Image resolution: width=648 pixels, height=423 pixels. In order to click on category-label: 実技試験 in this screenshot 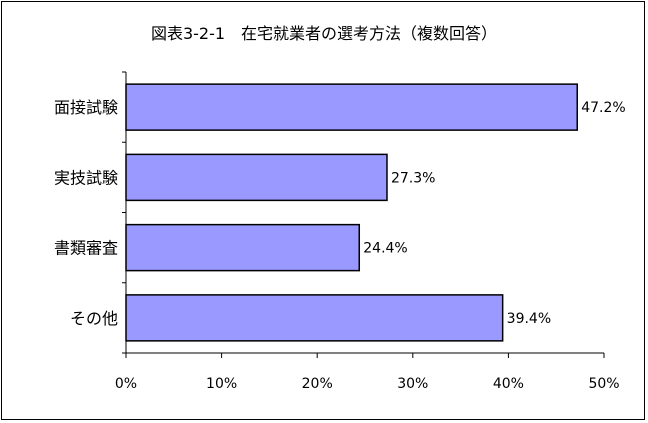, I will do `click(86, 177)`.